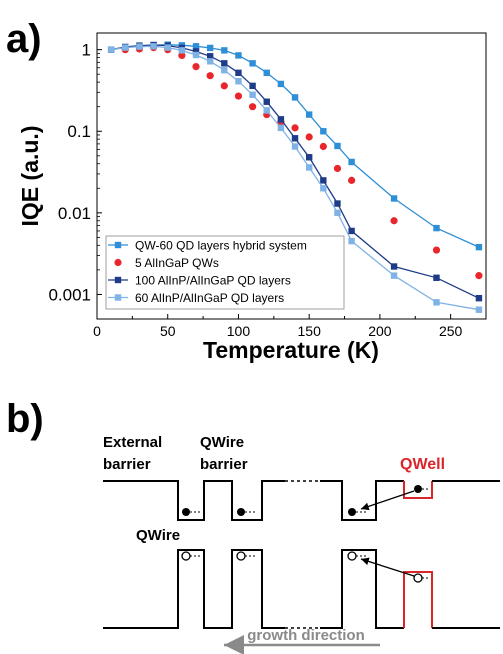  Describe the element at coordinates (24, 39) in the screenshot. I see `panel-a-label: a)` at that location.